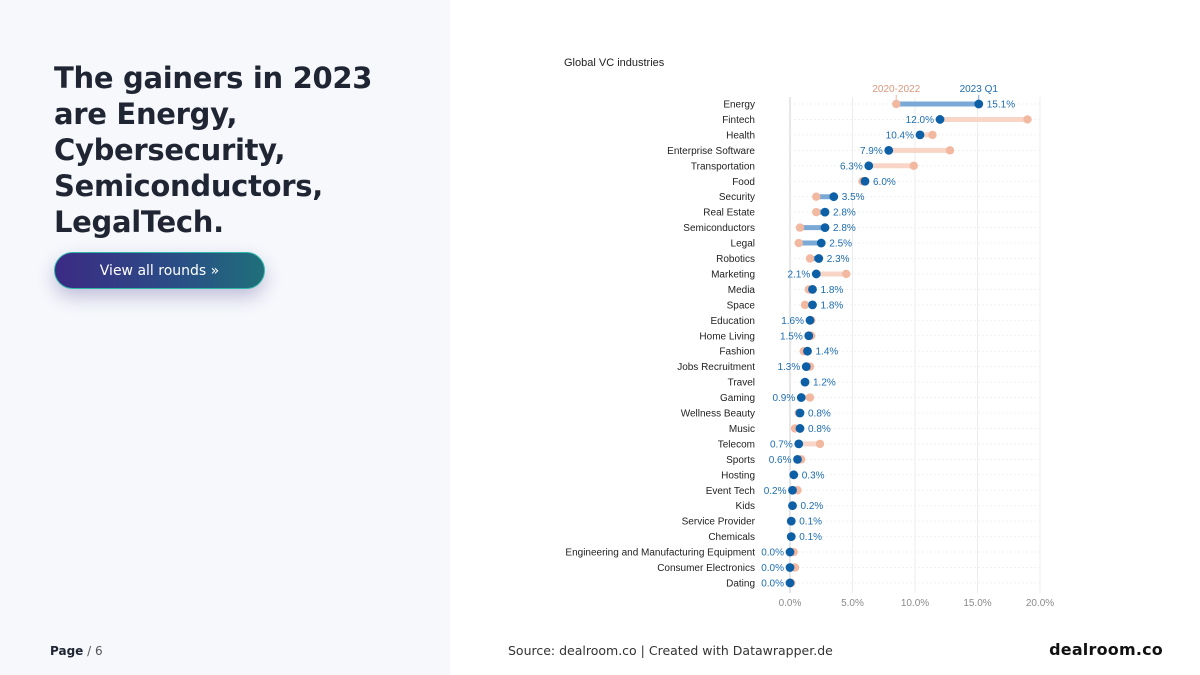 The width and height of the screenshot is (1200, 675). I want to click on category-label: Home Living, so click(727, 336).